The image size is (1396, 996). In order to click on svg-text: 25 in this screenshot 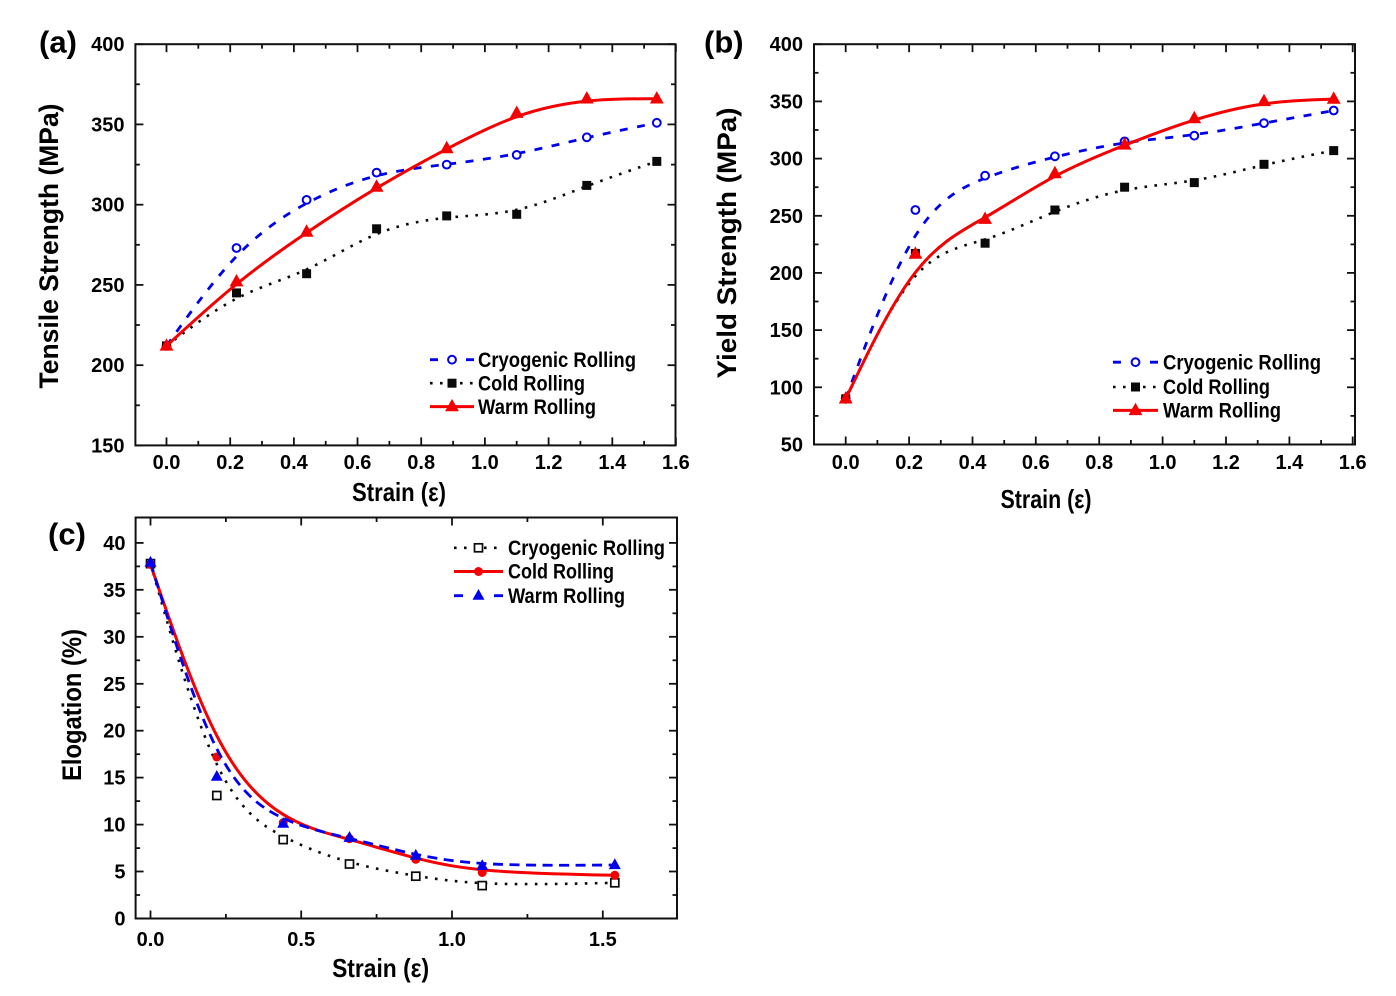, I will do `click(114, 685)`.